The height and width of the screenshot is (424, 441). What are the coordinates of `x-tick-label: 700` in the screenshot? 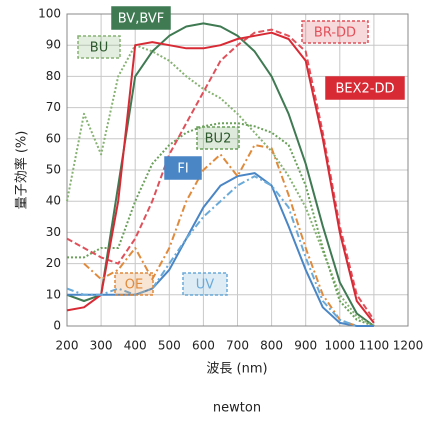 It's located at (237, 346).